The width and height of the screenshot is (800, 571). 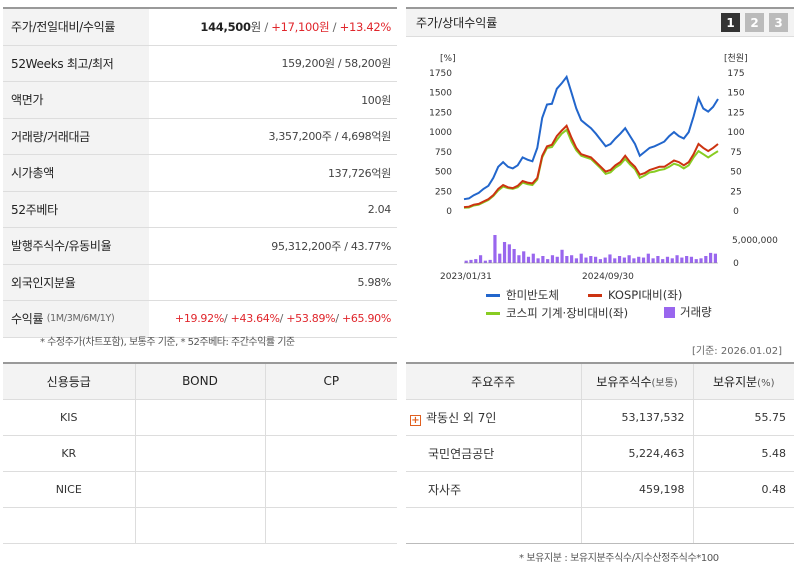 I want to click on right-axis-unit: [천원], so click(x=736, y=58).